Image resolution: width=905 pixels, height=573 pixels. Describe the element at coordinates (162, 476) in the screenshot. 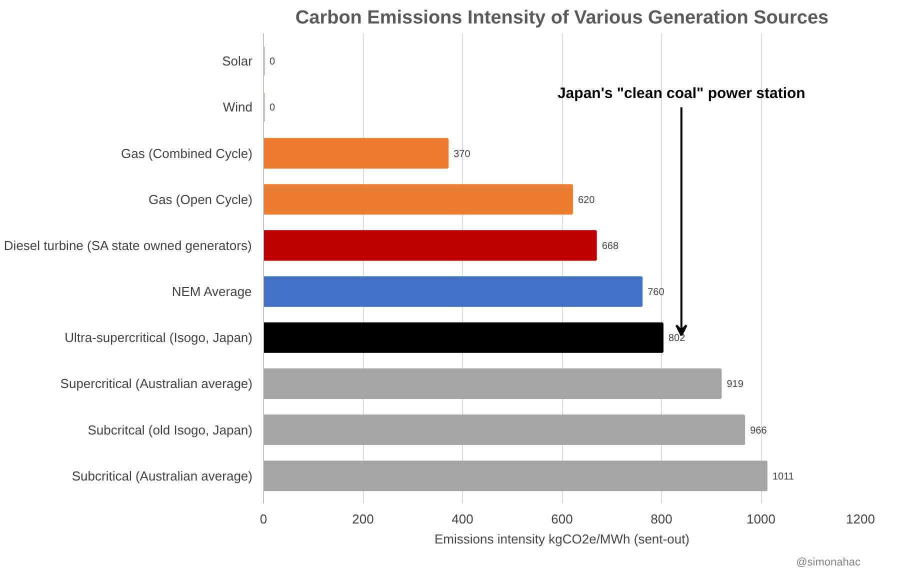

I see `y-tick-label: Subcritical (Australian average)` at that location.